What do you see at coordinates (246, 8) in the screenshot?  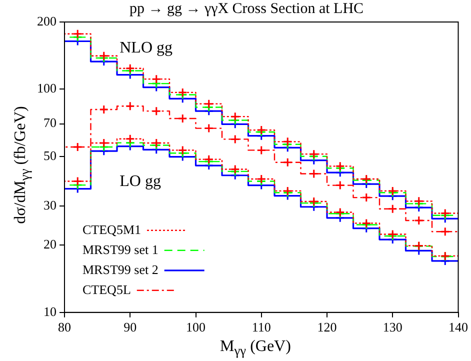 I see `chart-title: pp → gg → γγX Cross Section at LHC` at bounding box center [246, 8].